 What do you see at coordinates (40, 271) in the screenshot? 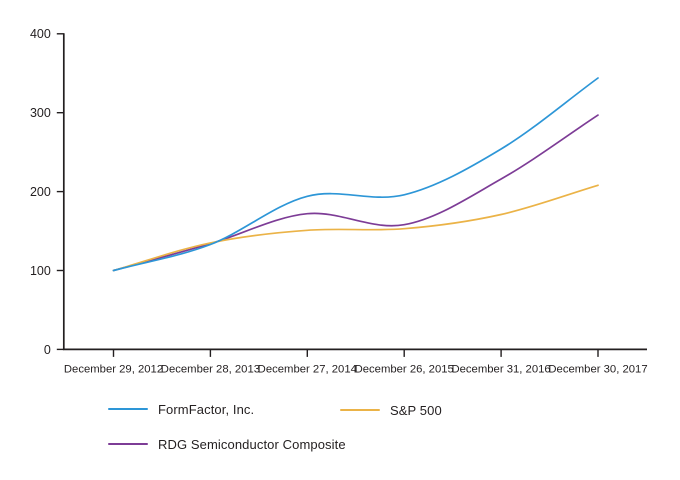
I see `y-tick-label: 100` at bounding box center [40, 271].